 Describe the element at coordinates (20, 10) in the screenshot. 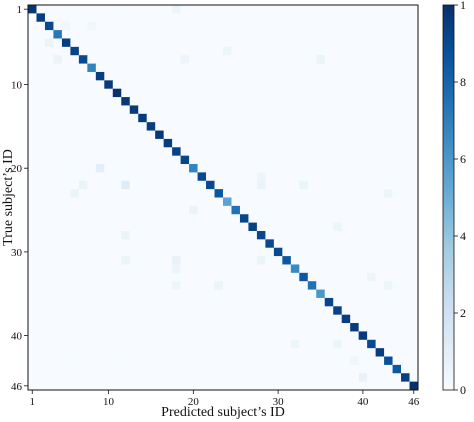

I see `y-tick-label: 1` at that location.